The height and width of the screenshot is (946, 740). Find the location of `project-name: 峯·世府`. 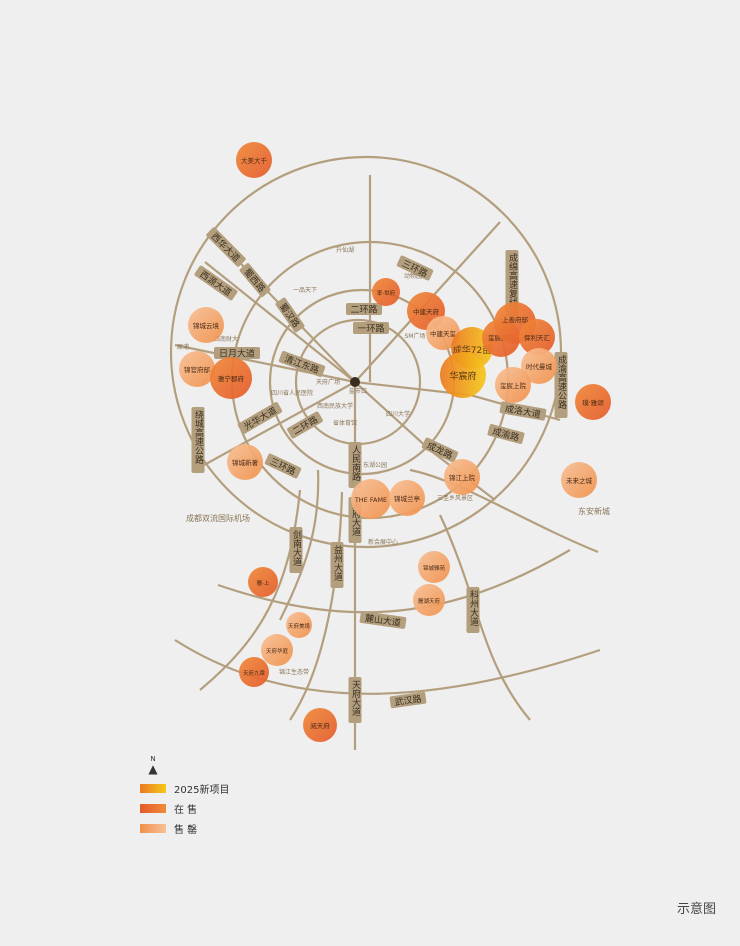

project-name: 峯·世府 is located at coordinates (386, 293).